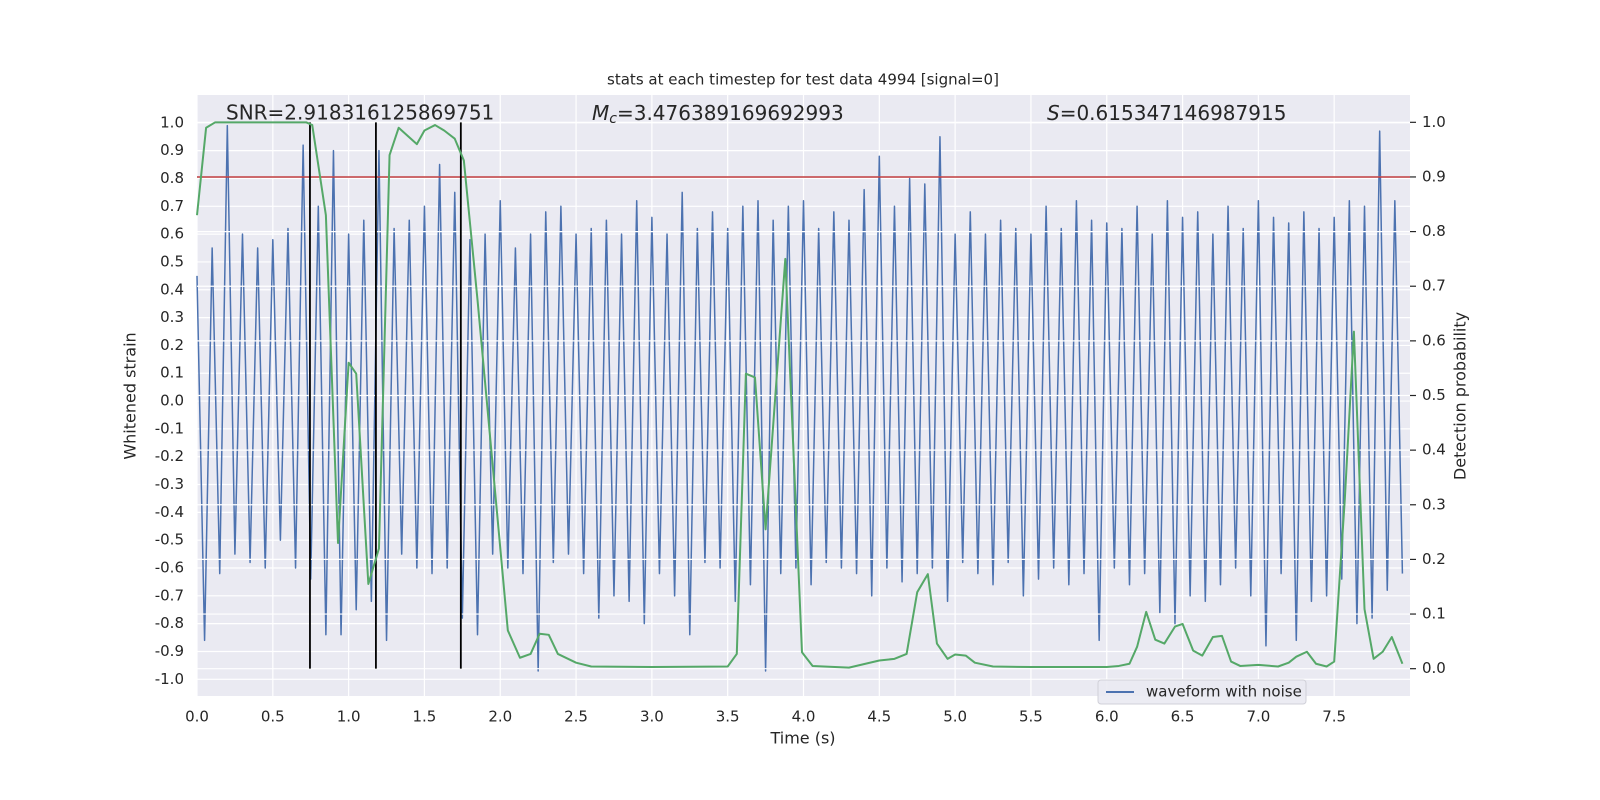 The width and height of the screenshot is (1600, 800). I want to click on legend-box, so click(1202, 692).